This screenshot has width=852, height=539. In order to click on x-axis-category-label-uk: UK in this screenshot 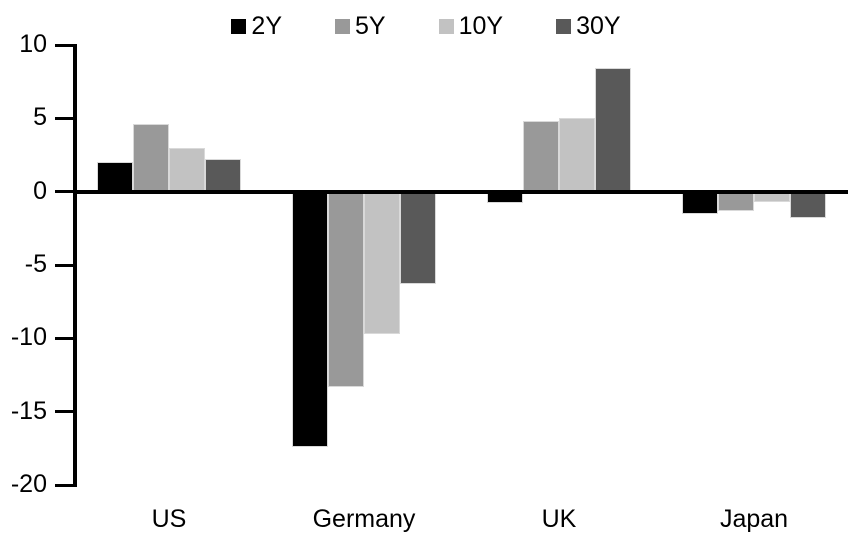, I will do `click(559, 519)`.